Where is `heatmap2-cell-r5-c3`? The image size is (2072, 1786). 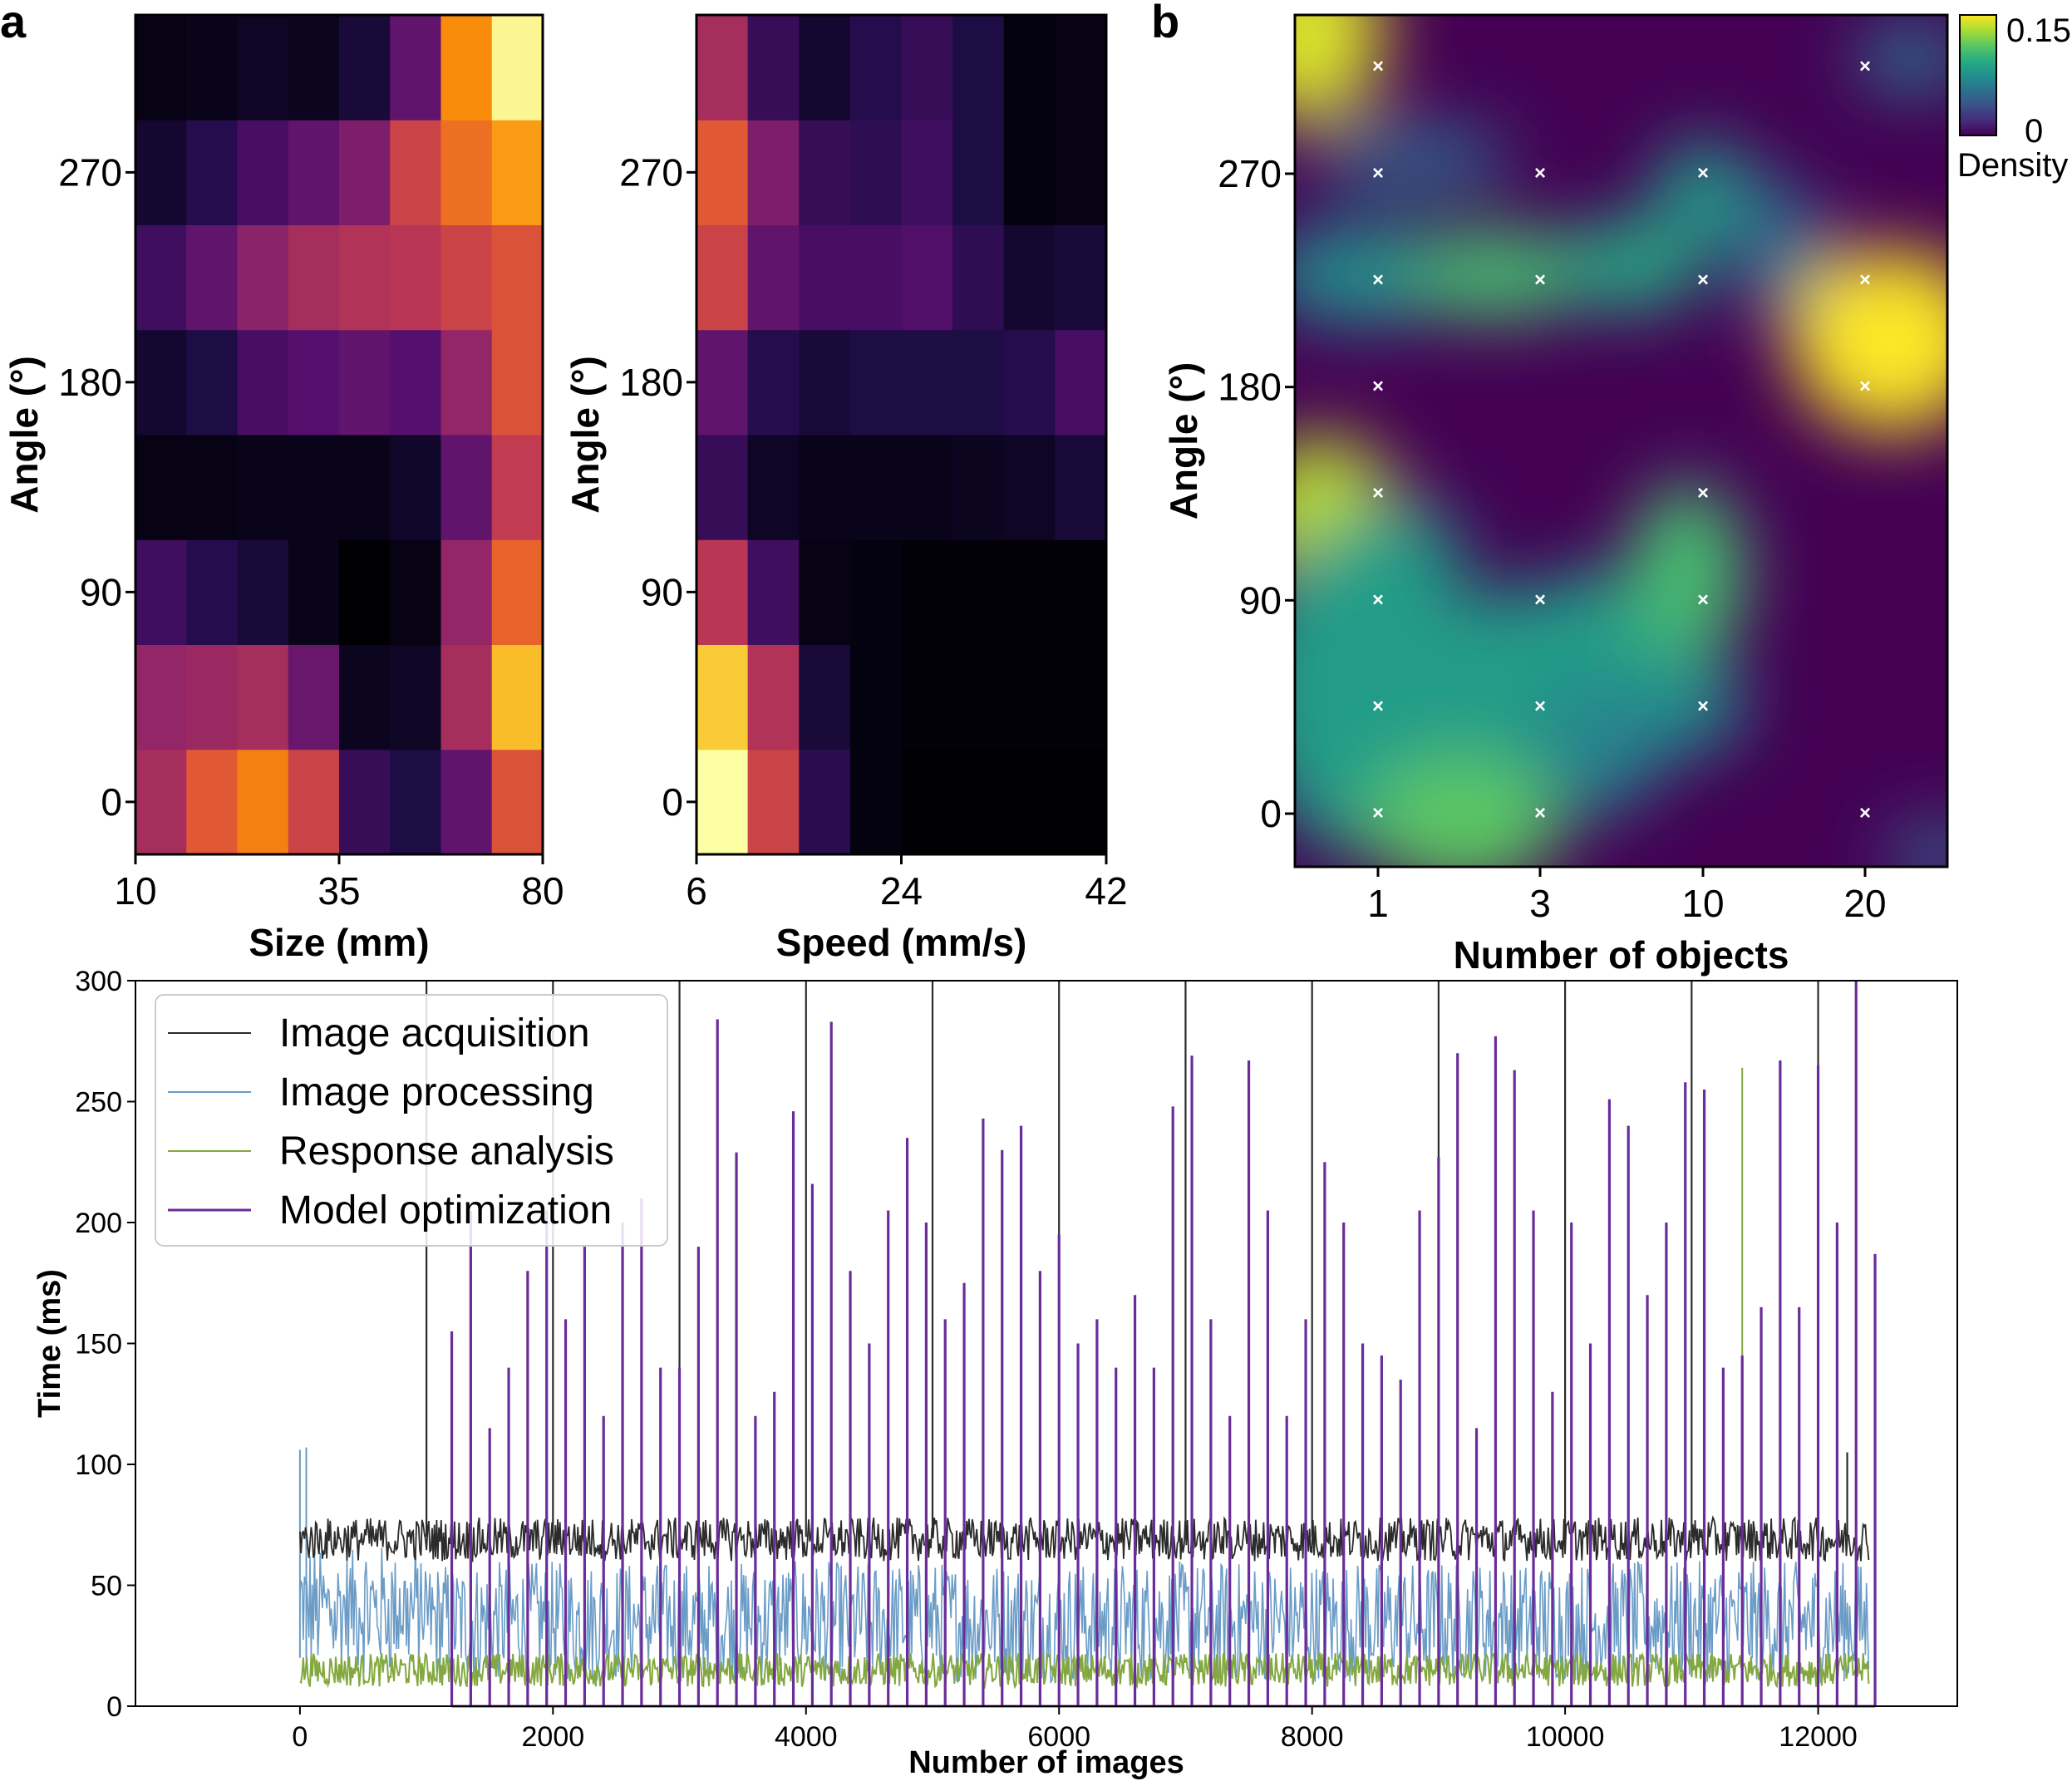 heatmap2-cell-r5-c3 is located at coordinates (875, 277).